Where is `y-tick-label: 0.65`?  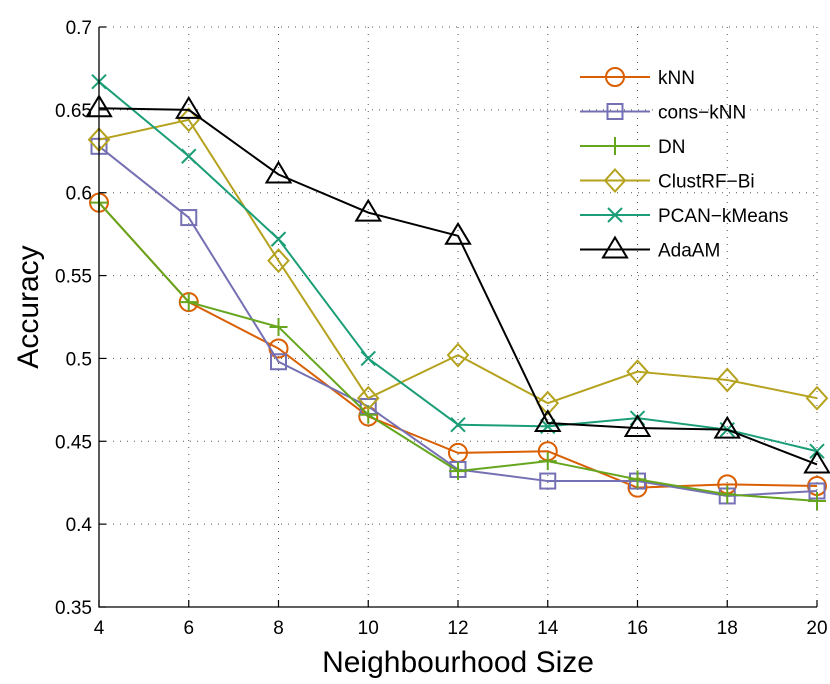 y-tick-label: 0.65 is located at coordinates (73, 111).